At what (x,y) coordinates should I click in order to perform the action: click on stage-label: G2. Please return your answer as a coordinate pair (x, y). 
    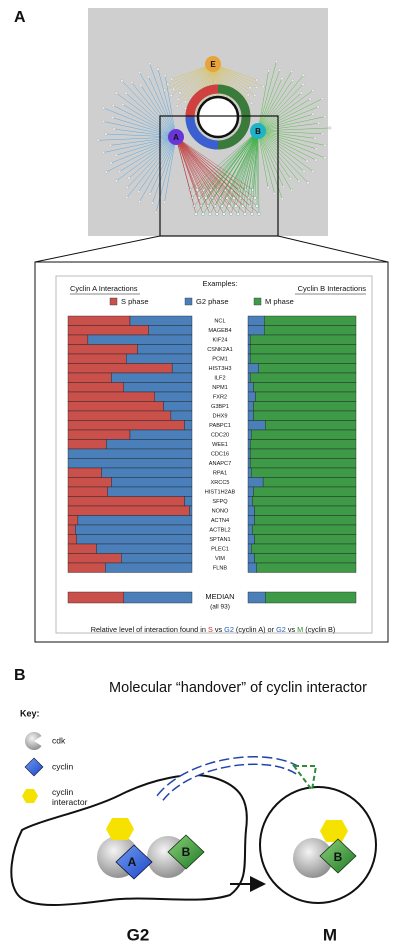
    Looking at the image, I should click on (138, 934).